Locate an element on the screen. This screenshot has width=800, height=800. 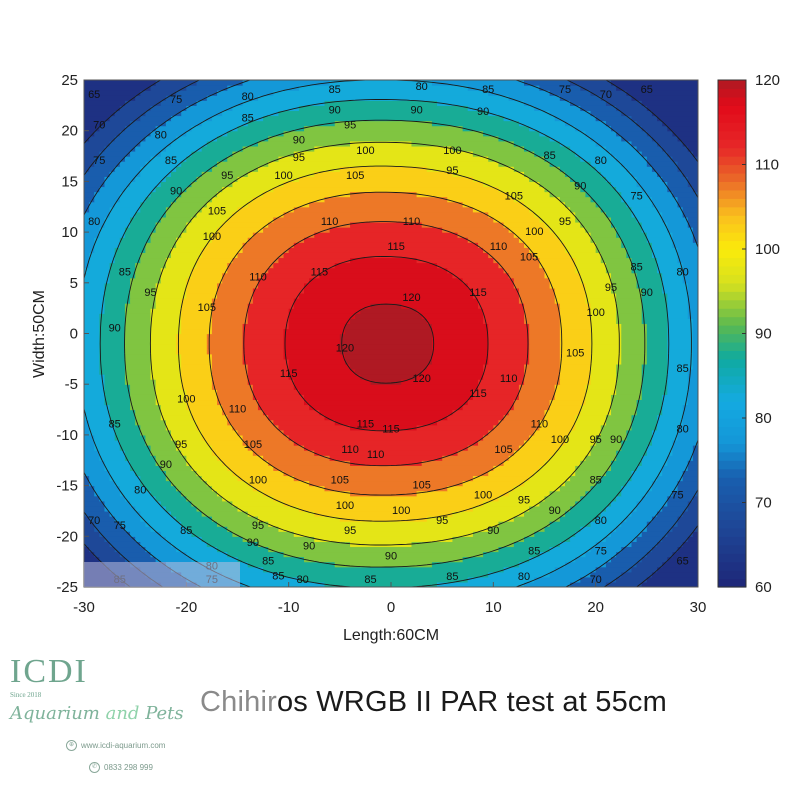
colorbar-segment is located at coordinates (732, 507).